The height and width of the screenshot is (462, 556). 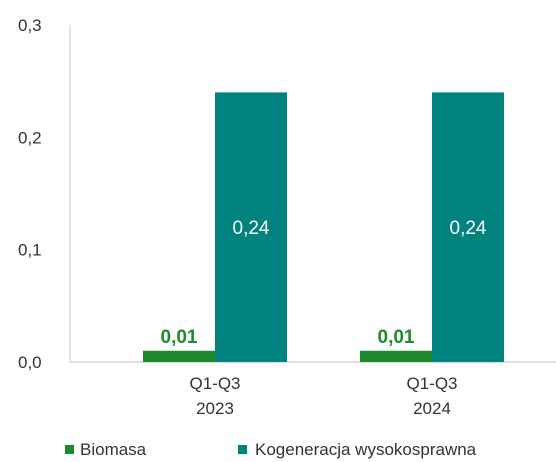 I want to click on legend-label: Biomasa, so click(x=113, y=449).